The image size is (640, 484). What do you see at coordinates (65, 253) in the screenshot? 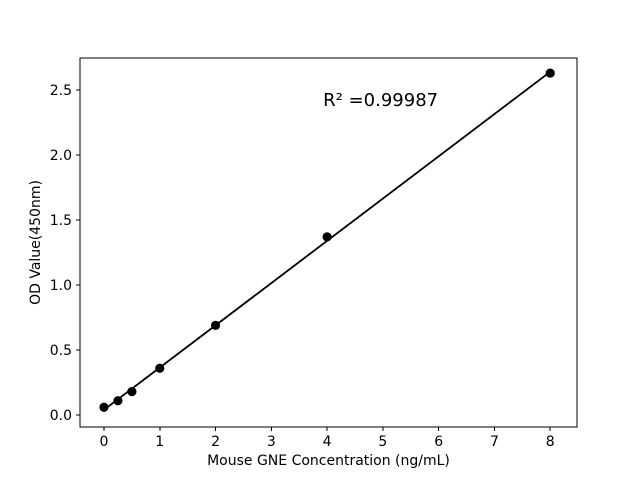
I see `y-axis-ticks: 0.0 0.5 1.0 1.5 2.0 2.5` at bounding box center [65, 253].